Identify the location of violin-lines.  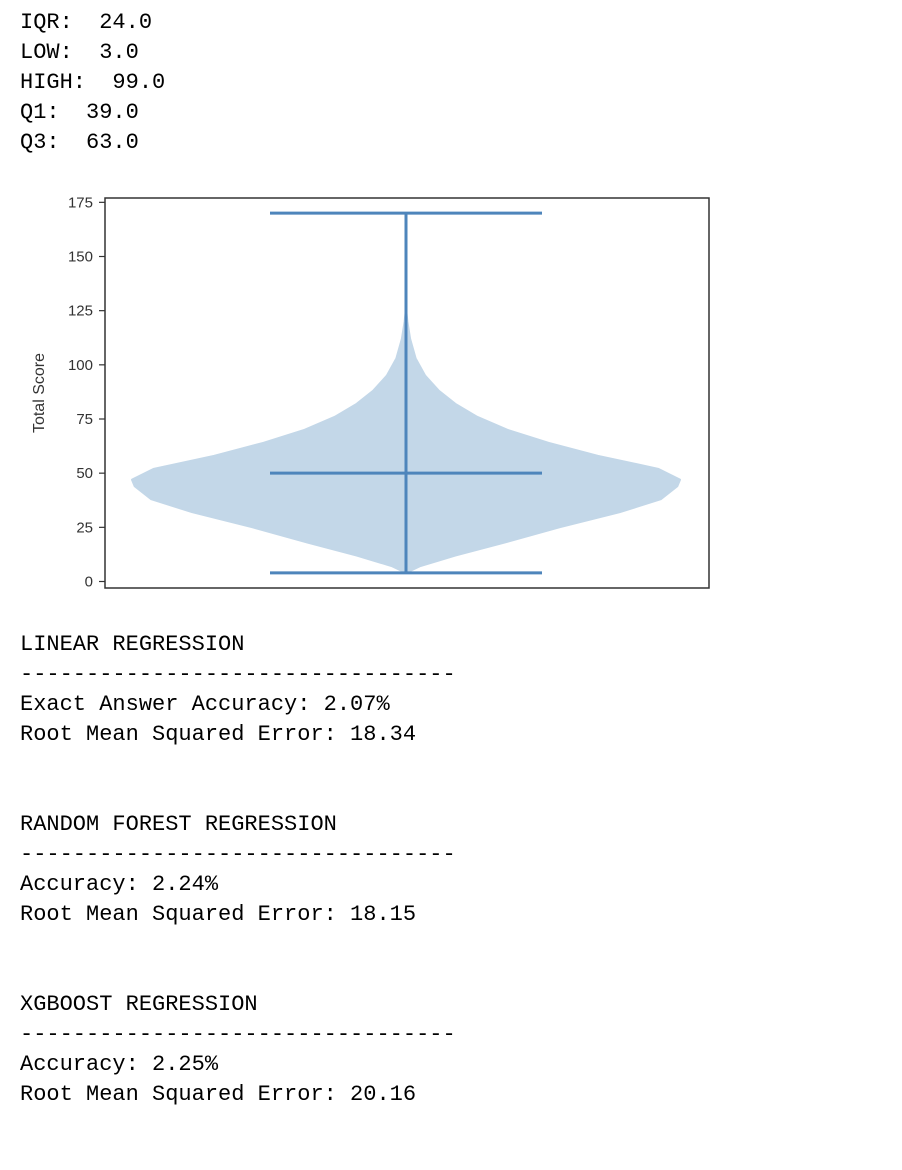
(406, 393).